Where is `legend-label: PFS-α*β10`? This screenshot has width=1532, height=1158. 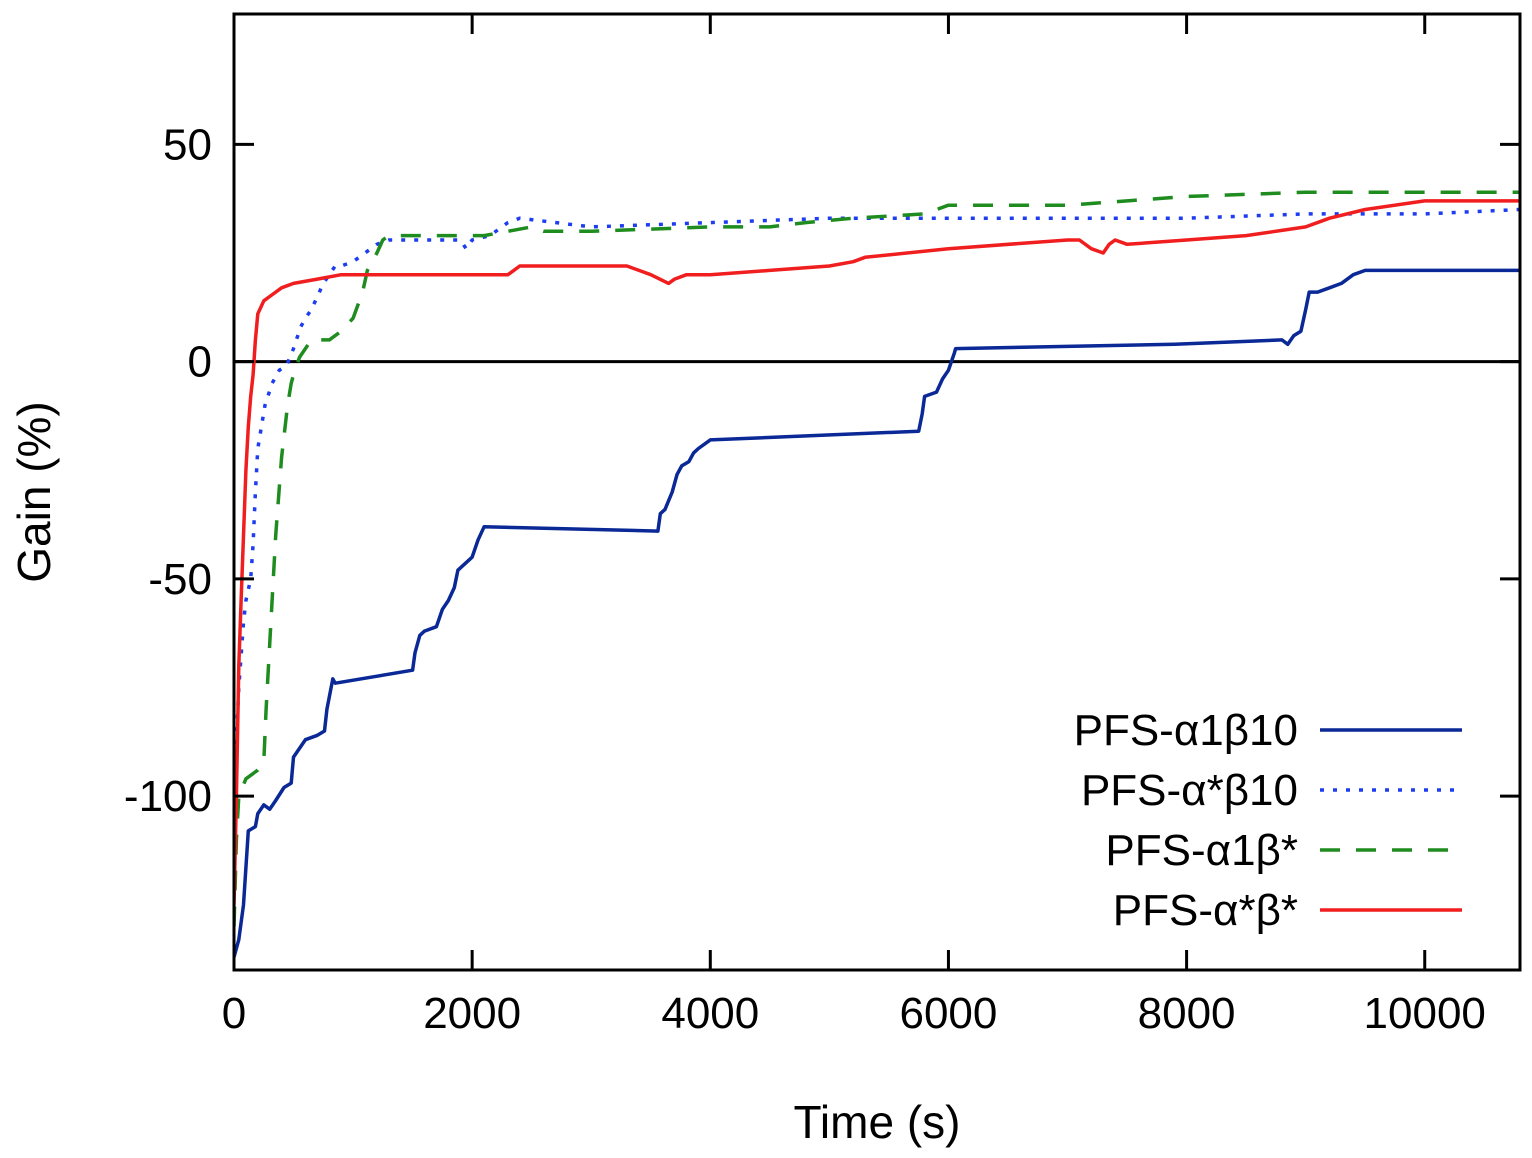
legend-label: PFS-α*β10 is located at coordinates (1189, 790).